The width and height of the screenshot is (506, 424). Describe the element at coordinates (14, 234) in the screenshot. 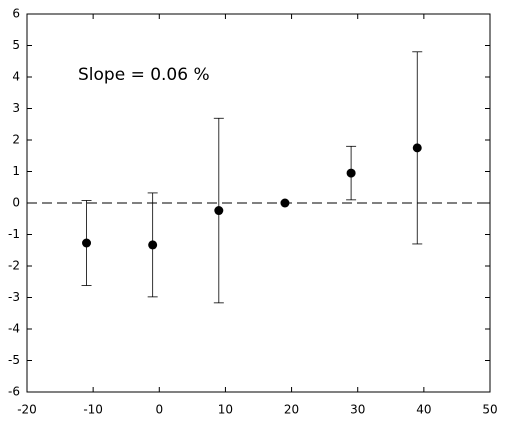

I see `y-tick-label: -1` at that location.